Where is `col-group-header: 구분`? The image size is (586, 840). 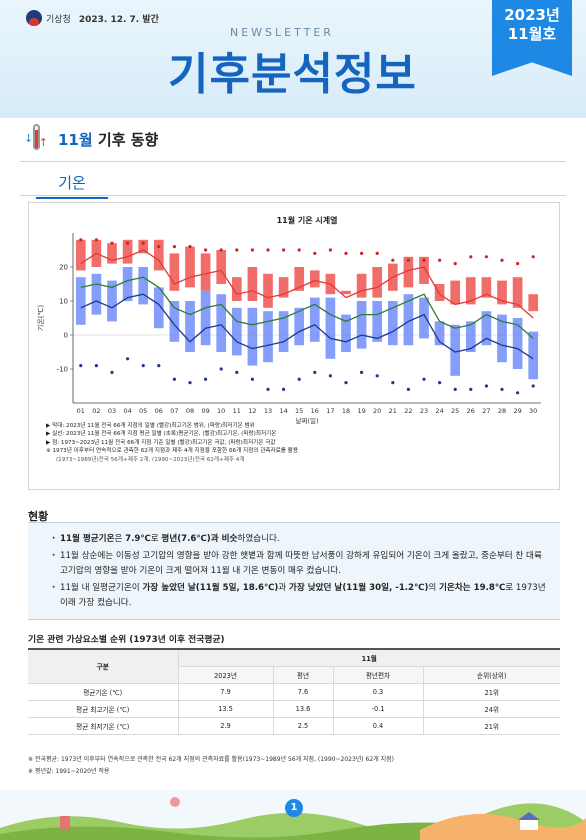 col-group-header: 구분 is located at coordinates (103, 666).